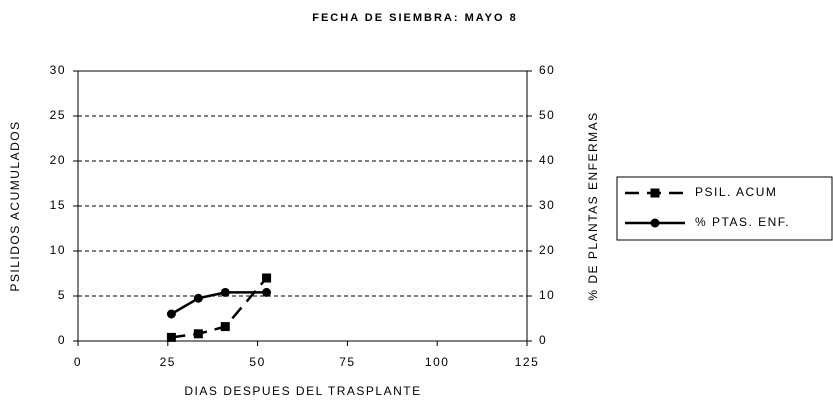 This screenshot has width=833, height=405. Describe the element at coordinates (547, 115) in the screenshot. I see `y2-tick-label: 50` at that location.